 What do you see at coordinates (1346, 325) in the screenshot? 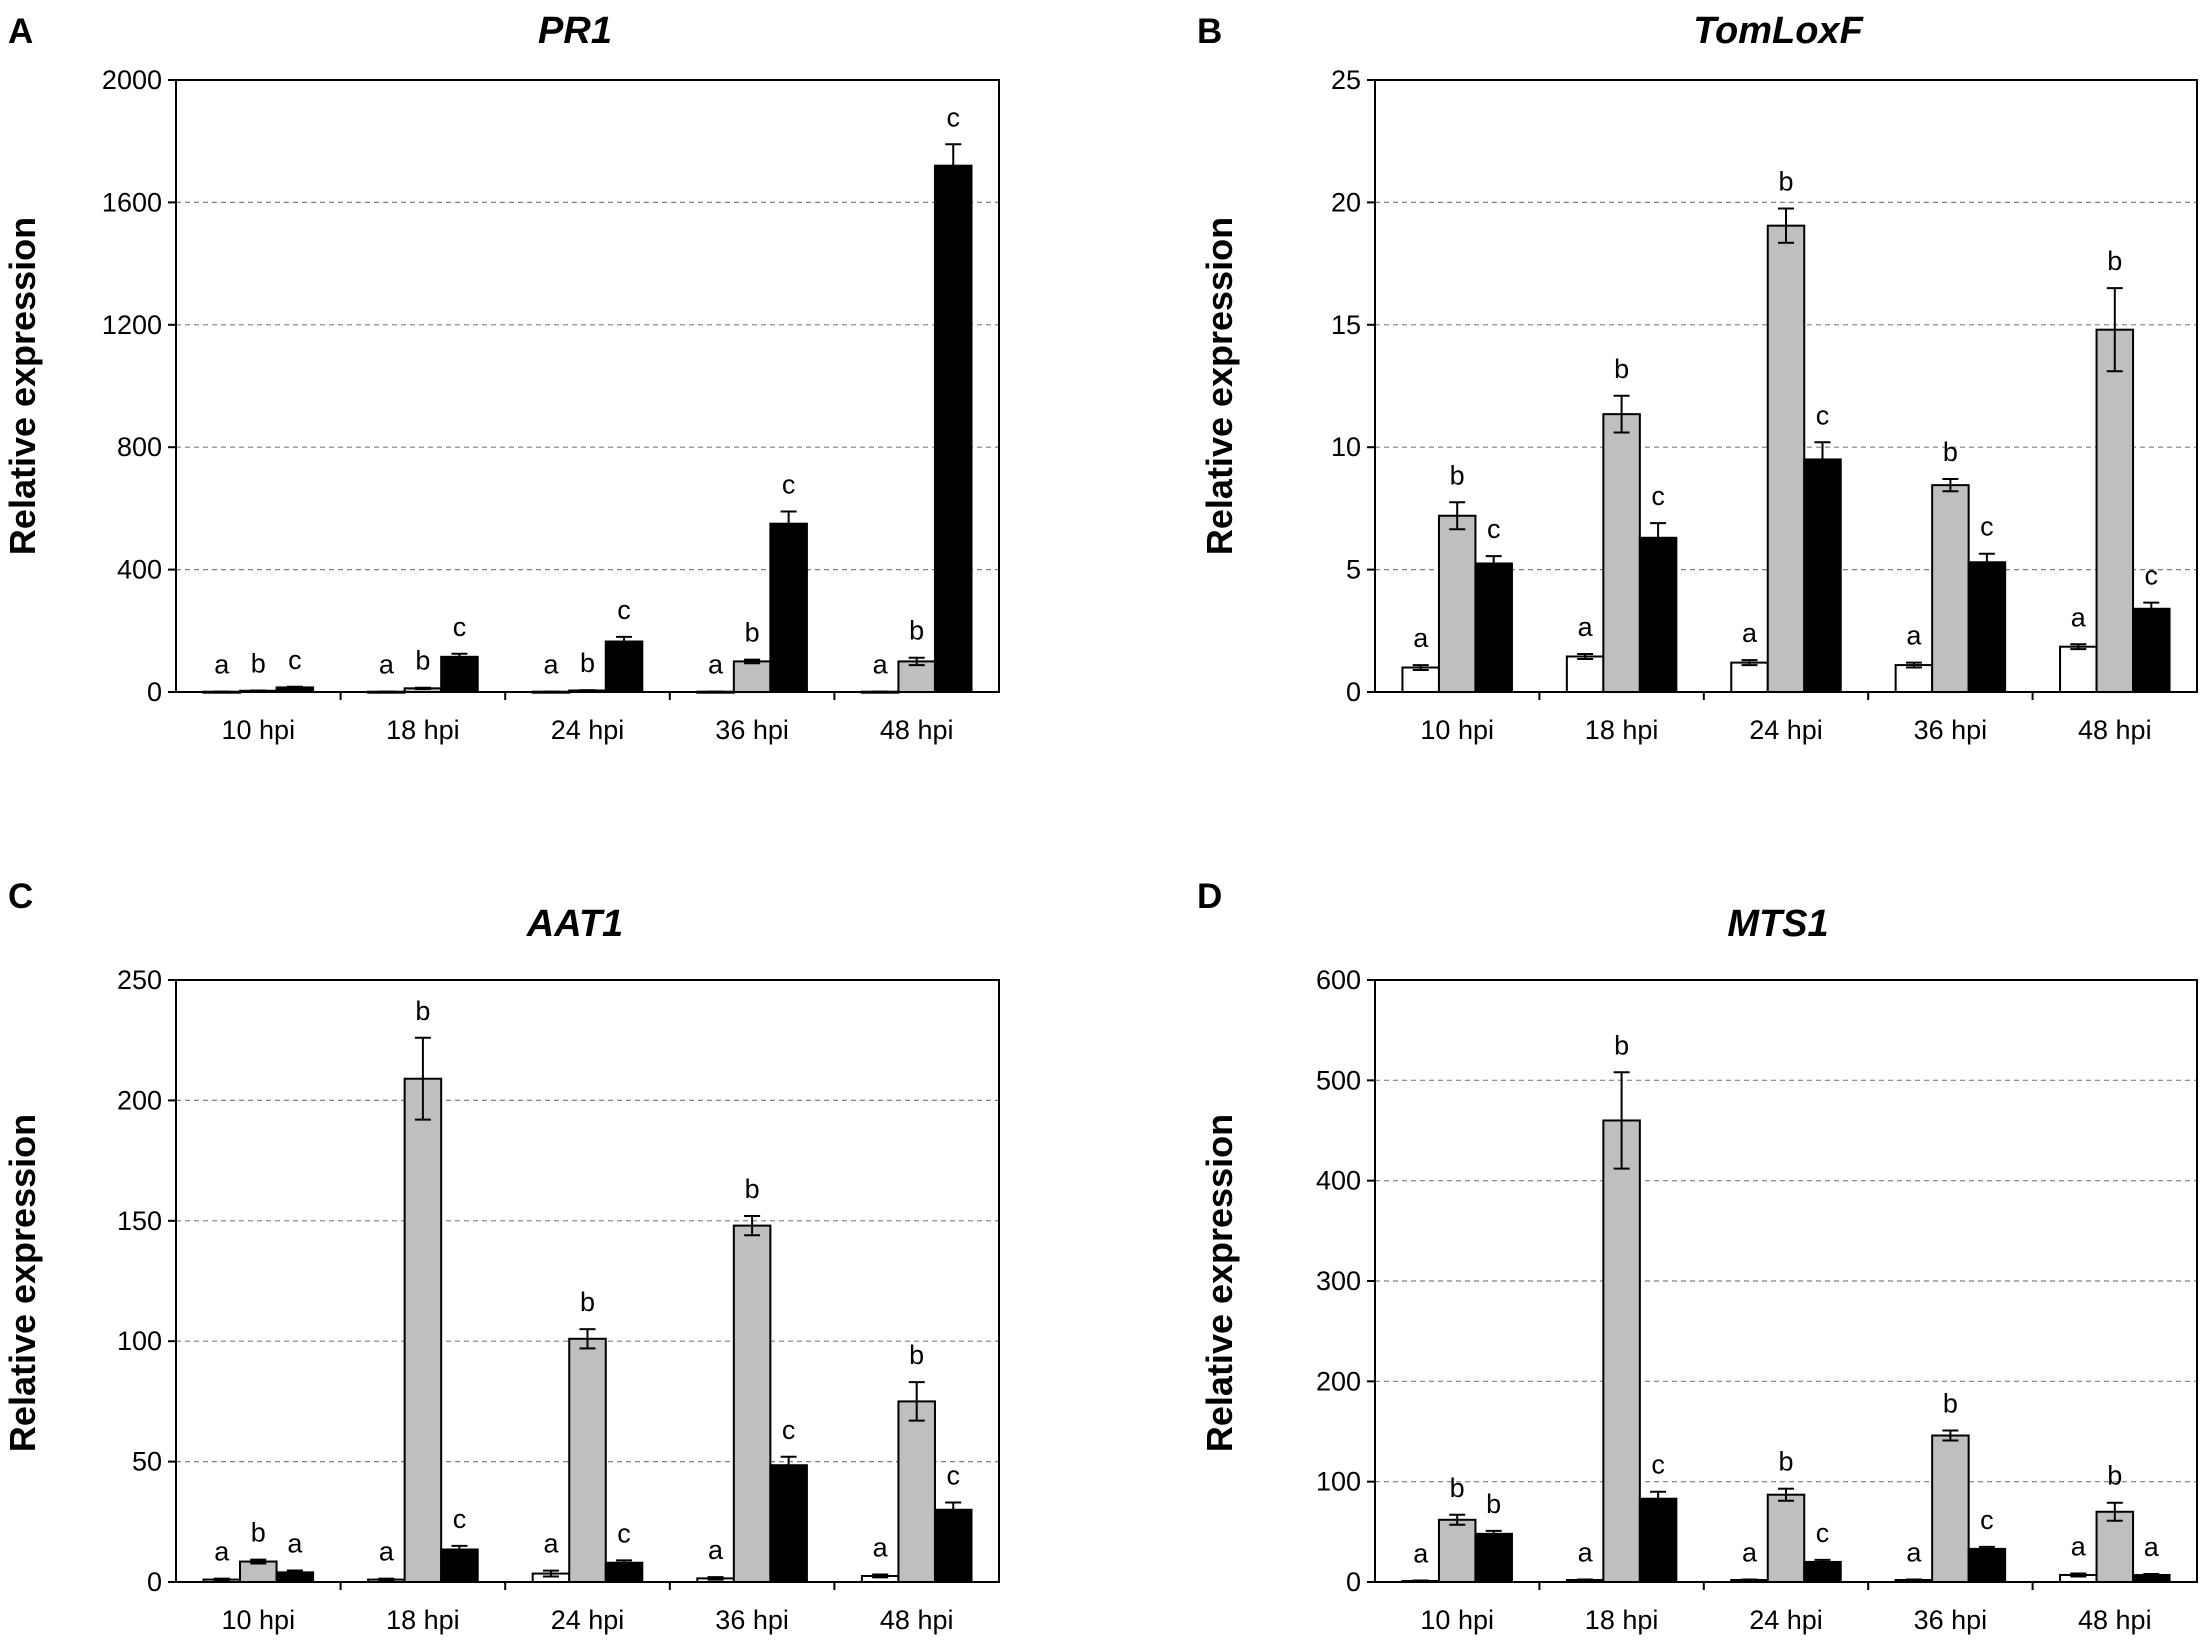
I see `y-tick-label: 15` at bounding box center [1346, 325].